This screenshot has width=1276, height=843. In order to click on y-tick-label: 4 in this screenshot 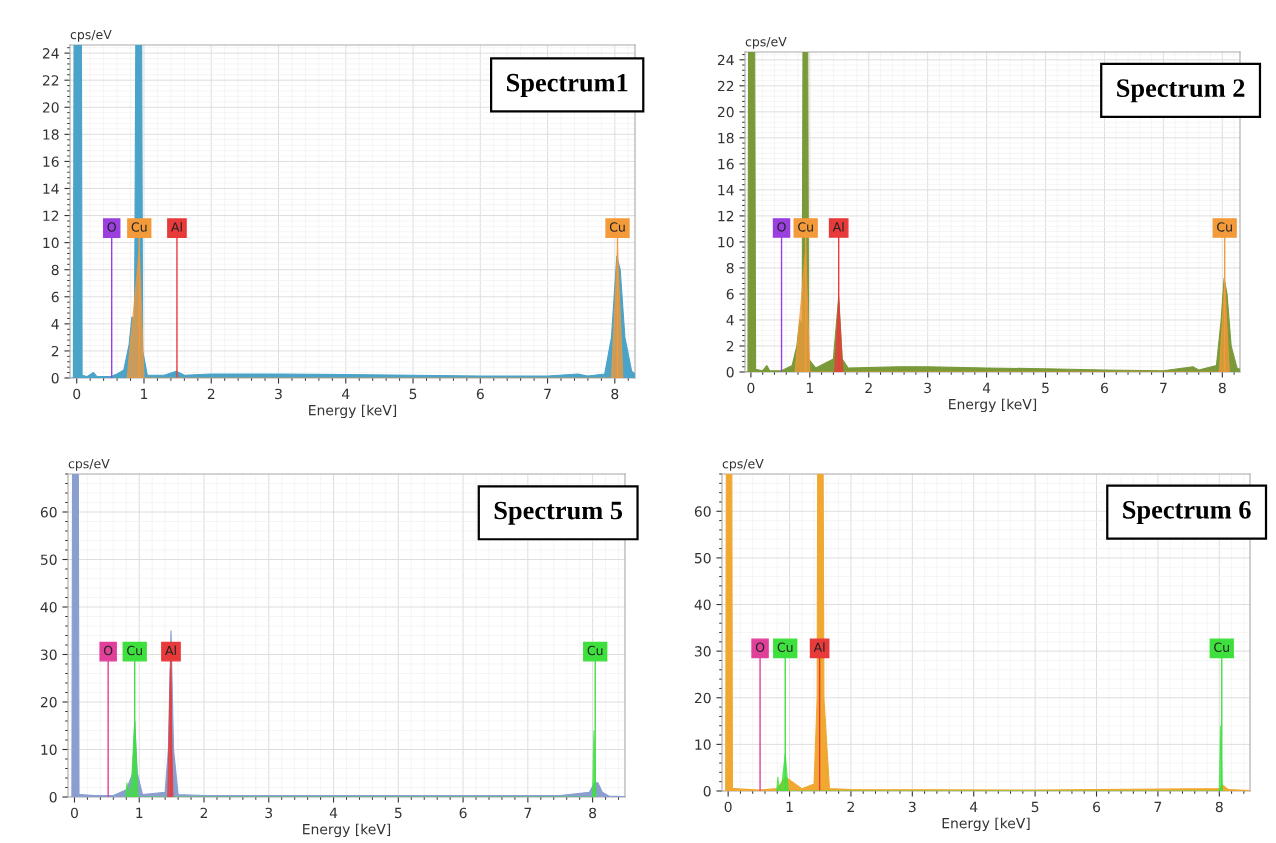, I will do `click(730, 320)`.